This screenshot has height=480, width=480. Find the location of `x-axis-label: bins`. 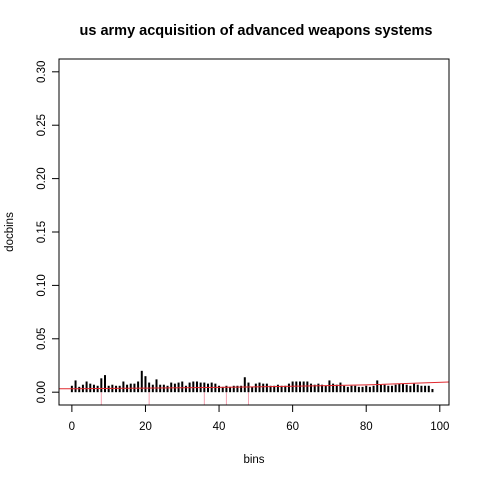

x-axis-label: bins is located at coordinates (253, 460).